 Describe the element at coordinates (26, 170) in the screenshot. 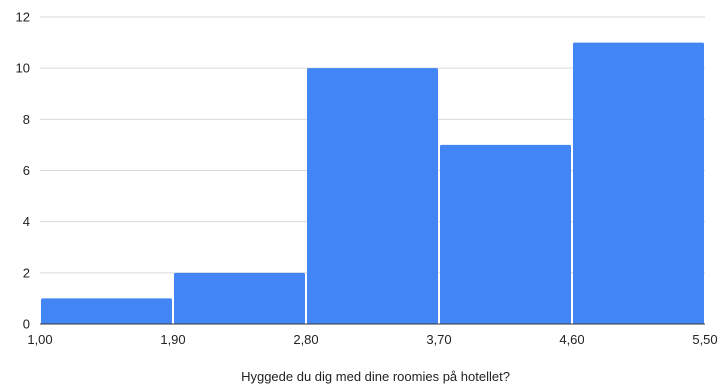

I see `y-tick-label: 6` at that location.